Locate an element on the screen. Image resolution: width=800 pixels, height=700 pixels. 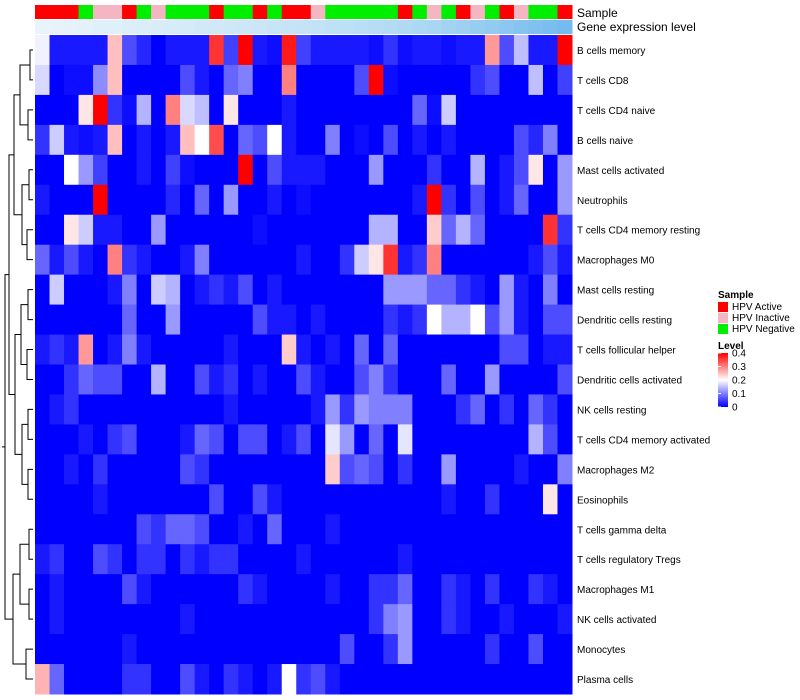
sample-legend-swatch is located at coordinates (723, 307).